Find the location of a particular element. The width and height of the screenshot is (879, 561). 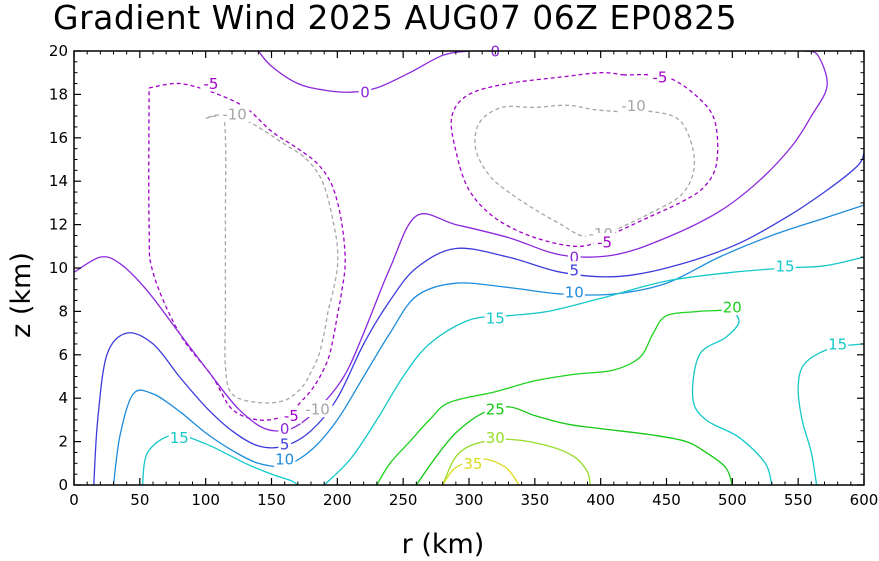

y-tick-label: 4 is located at coordinates (63, 398).